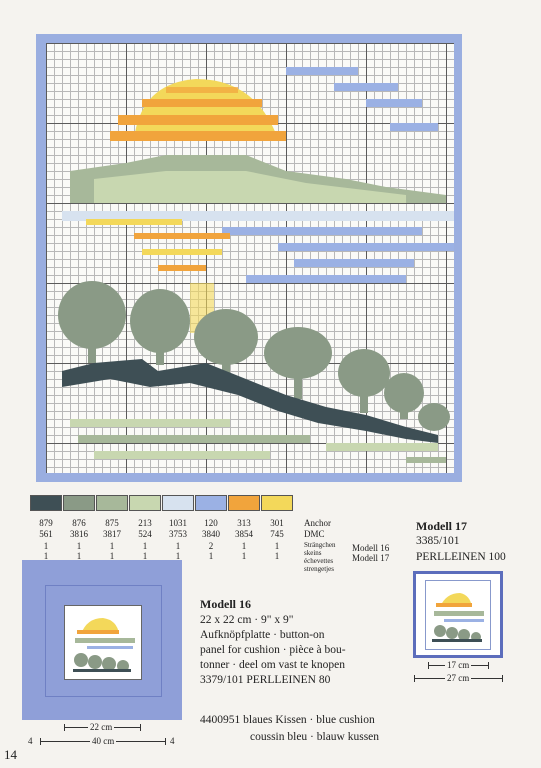 The height and width of the screenshot is (768, 541). I want to click on skeins-fr: échevettes, so click(319, 561).